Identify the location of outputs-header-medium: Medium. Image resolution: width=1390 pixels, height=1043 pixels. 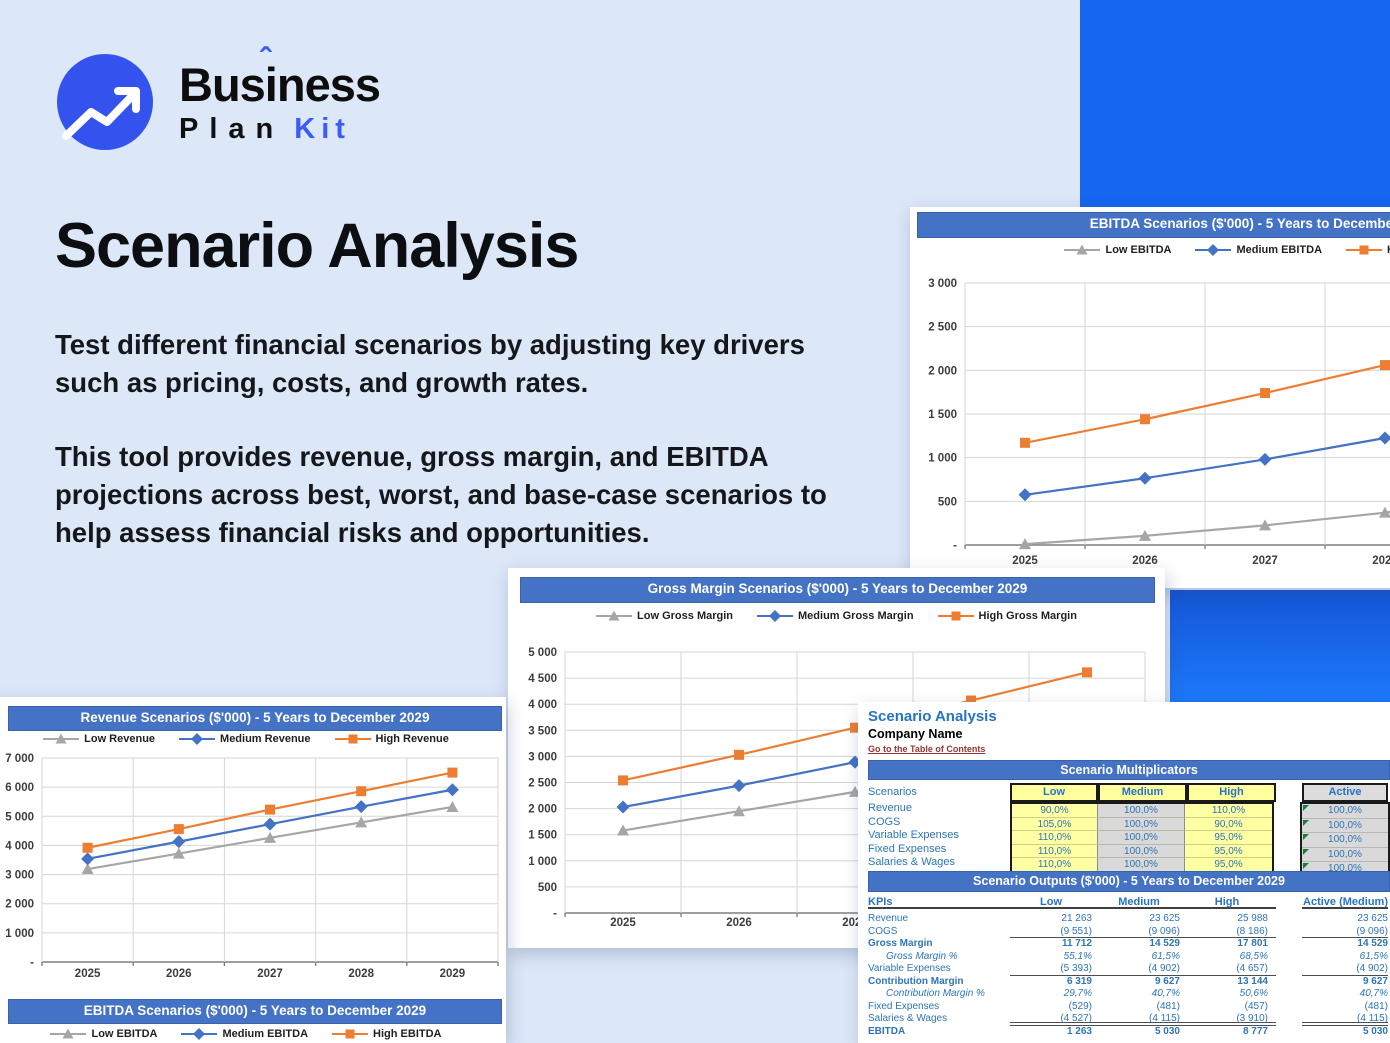
(1139, 902).